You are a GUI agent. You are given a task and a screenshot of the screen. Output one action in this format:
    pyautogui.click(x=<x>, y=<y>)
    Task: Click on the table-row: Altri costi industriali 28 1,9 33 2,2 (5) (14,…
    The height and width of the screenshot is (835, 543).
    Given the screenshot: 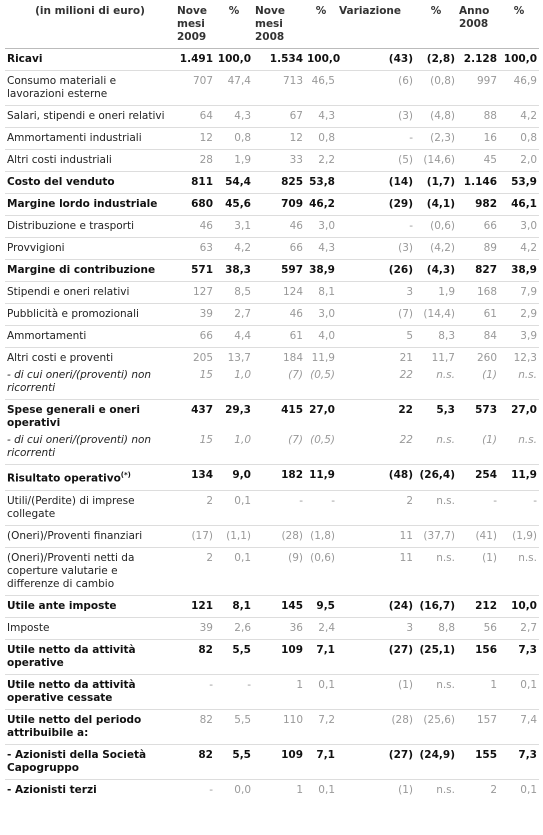 What is the action you would take?
    pyautogui.click(x=272, y=160)
    